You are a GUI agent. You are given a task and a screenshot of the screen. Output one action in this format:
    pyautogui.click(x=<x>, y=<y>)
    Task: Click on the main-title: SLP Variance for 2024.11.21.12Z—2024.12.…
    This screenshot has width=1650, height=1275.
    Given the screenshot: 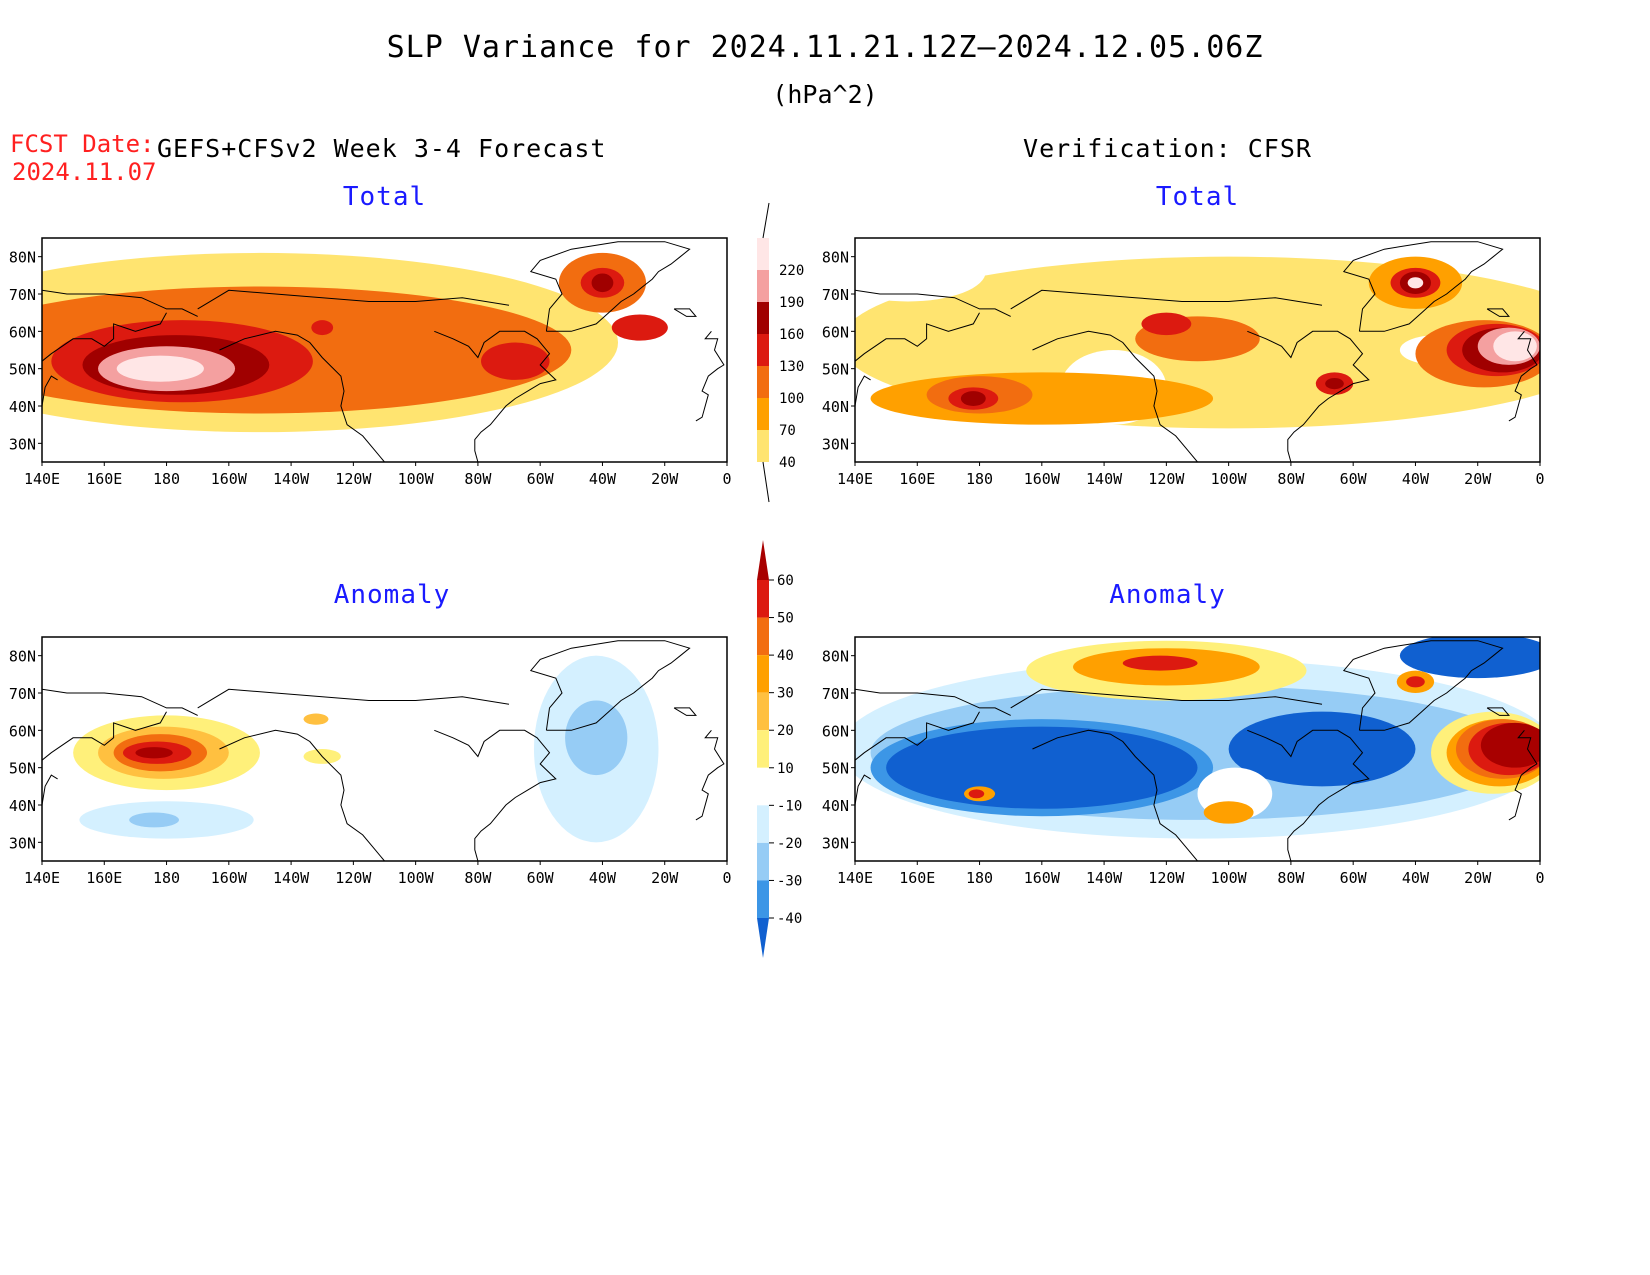 What is the action you would take?
    pyautogui.click(x=825, y=47)
    